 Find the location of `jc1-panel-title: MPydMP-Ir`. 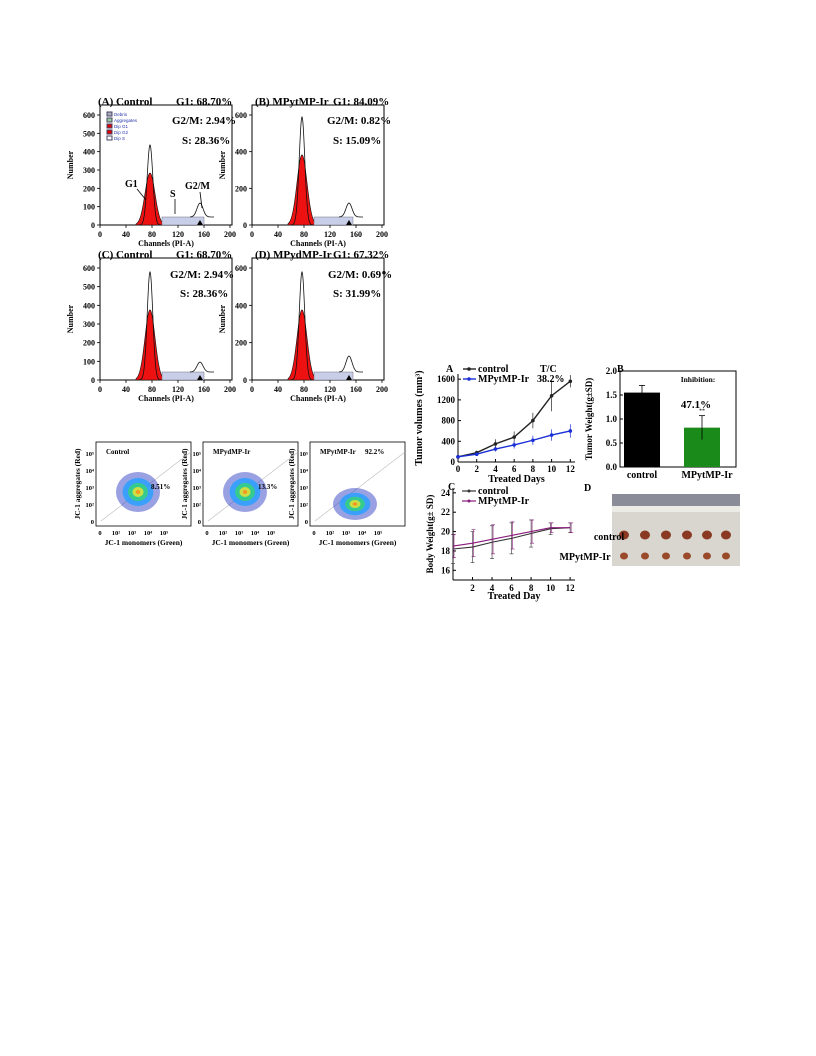

jc1-panel-title: MPydMP-Ir is located at coordinates (231, 452).